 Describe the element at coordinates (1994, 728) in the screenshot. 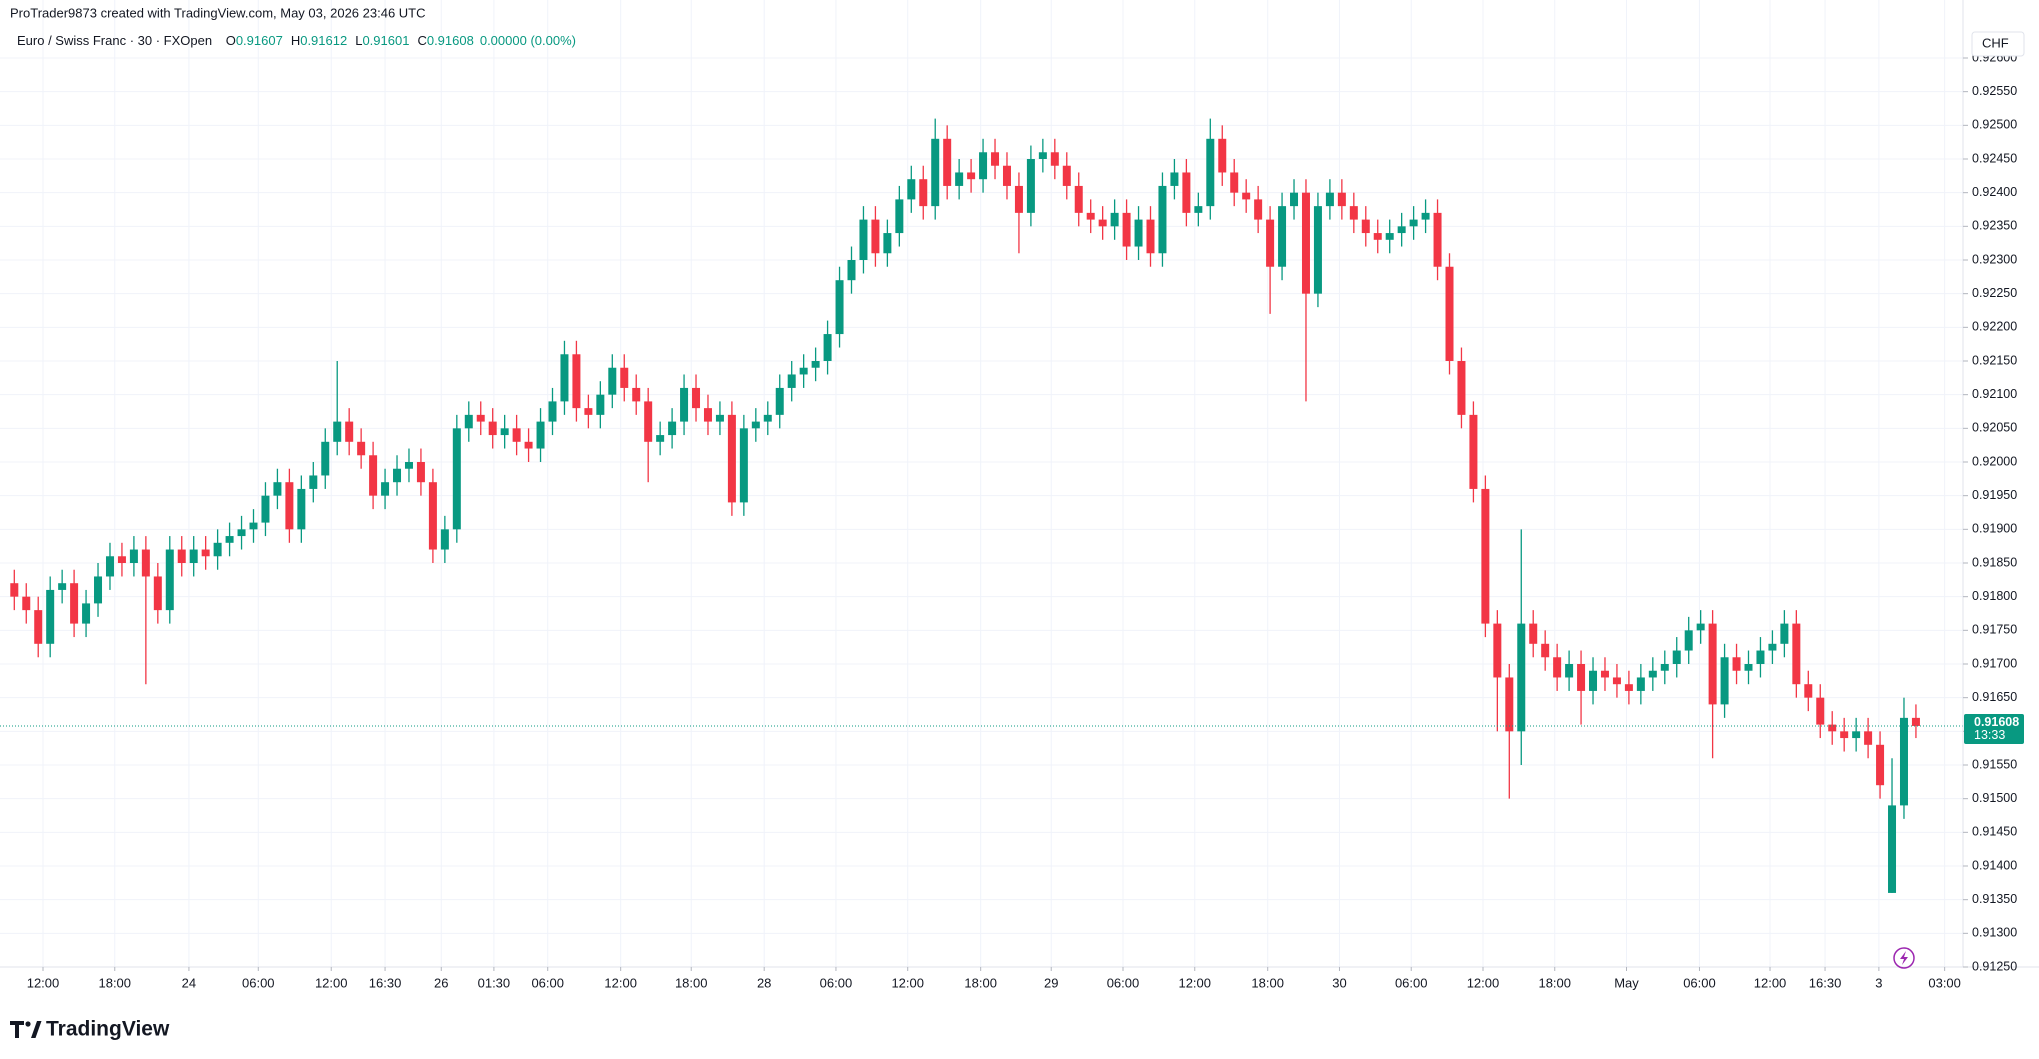

I see `last-price-box` at that location.